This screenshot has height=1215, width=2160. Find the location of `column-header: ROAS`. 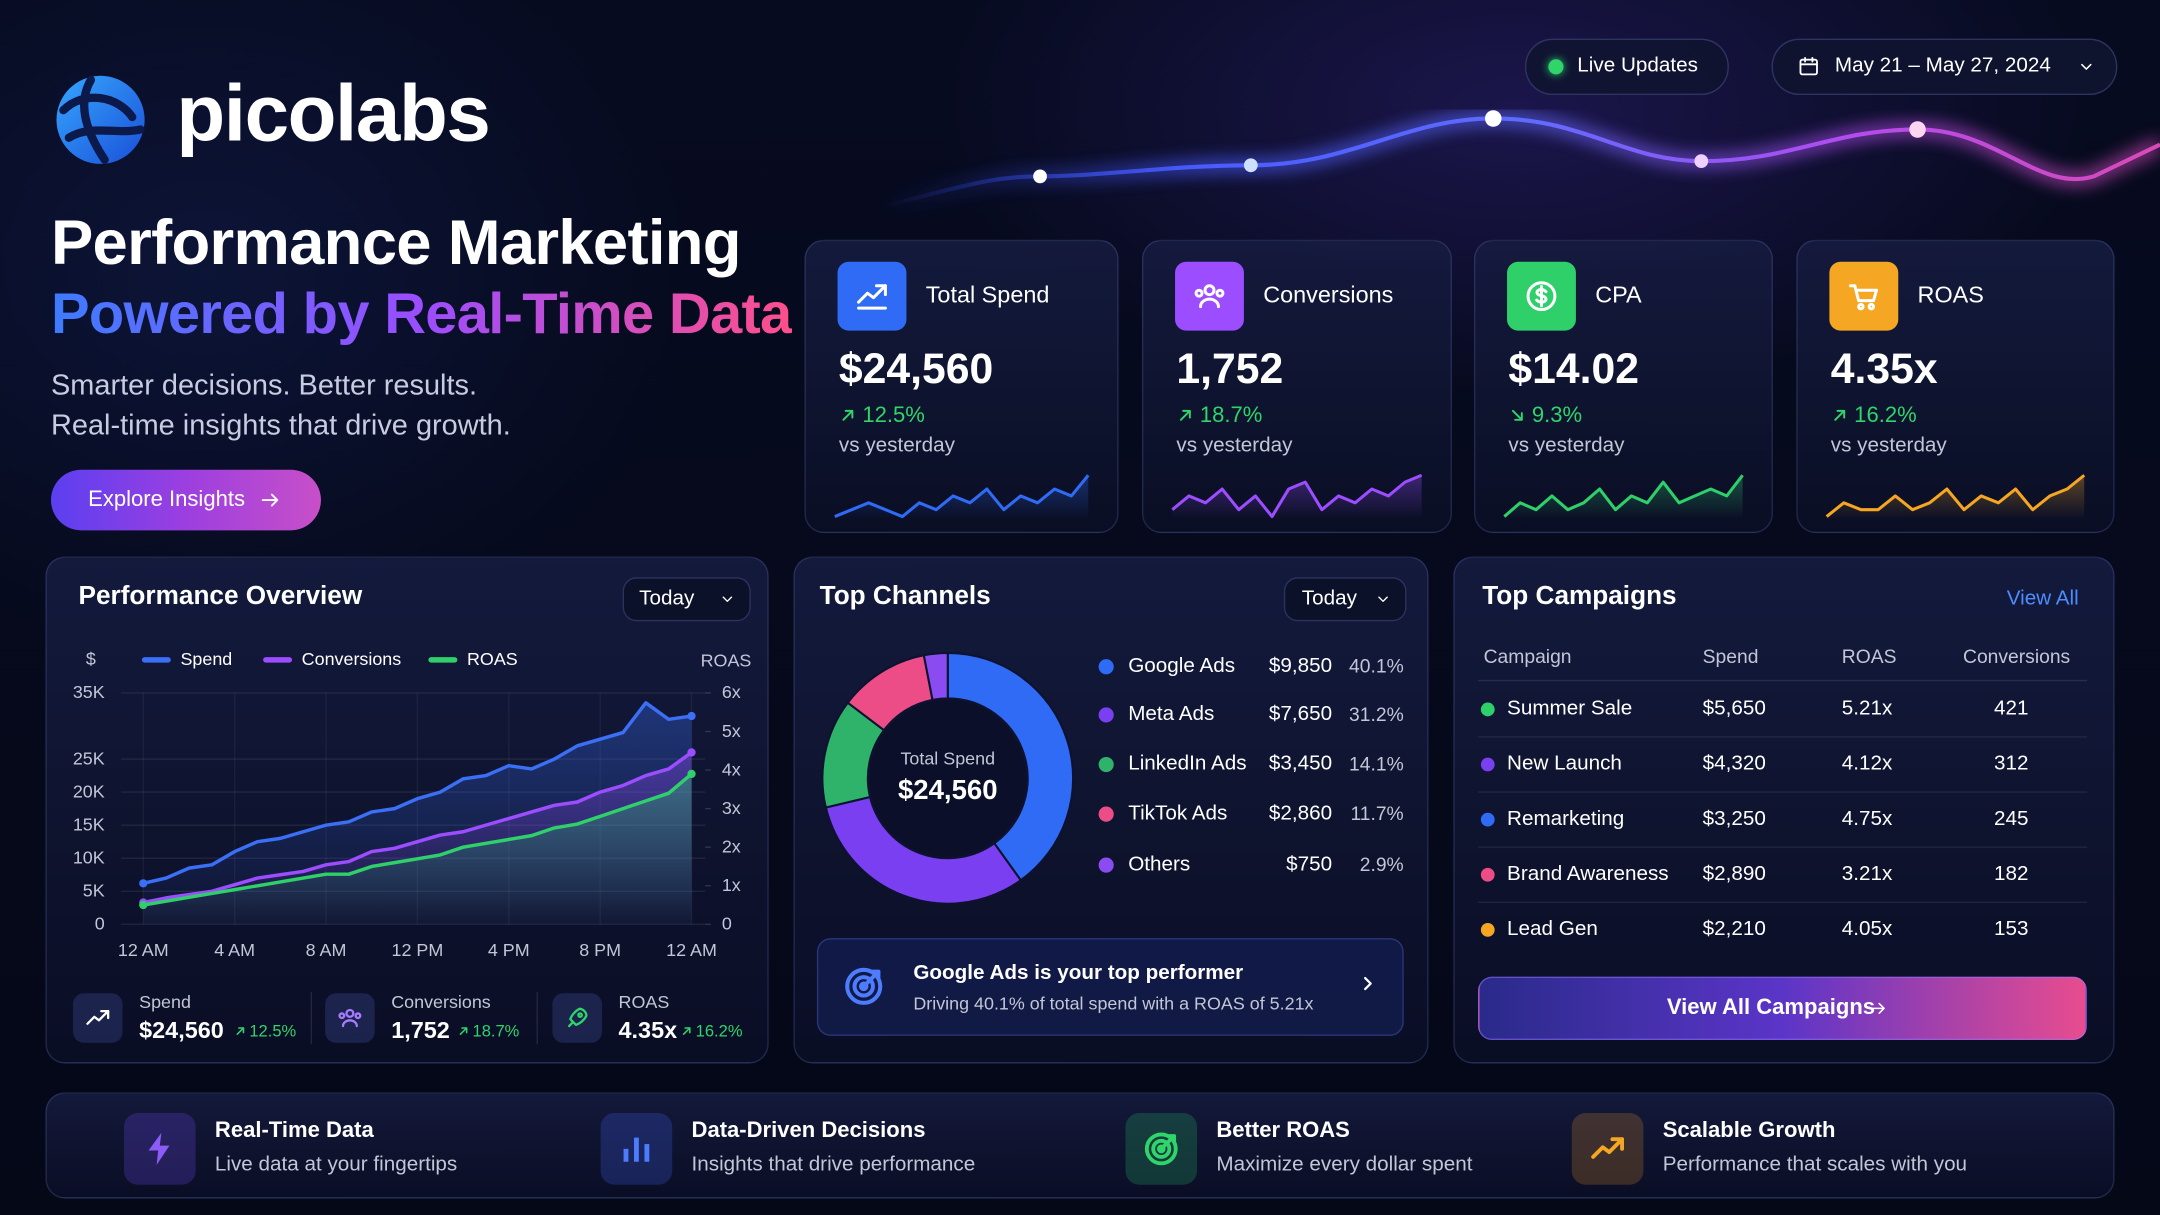

column-header: ROAS is located at coordinates (1869, 656).